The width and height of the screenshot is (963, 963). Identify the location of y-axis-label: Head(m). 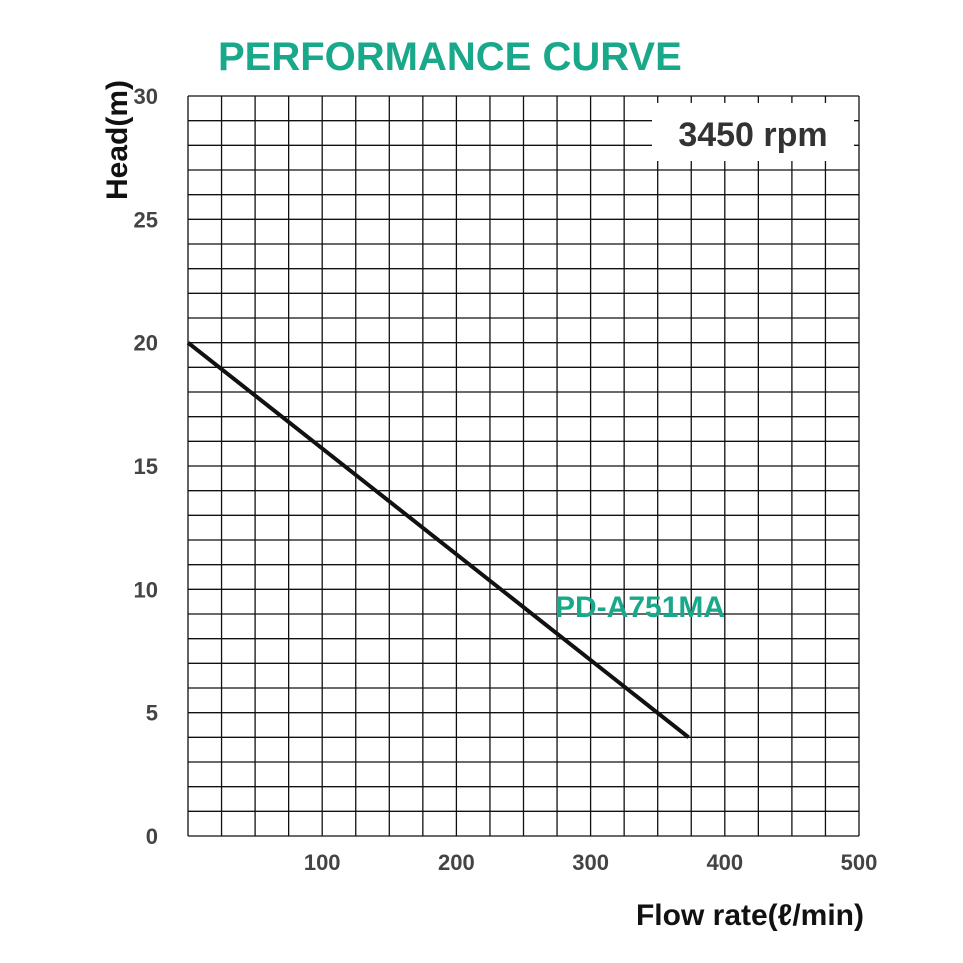
(117, 140).